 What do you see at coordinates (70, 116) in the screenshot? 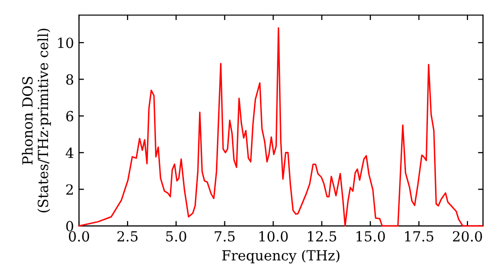
I see `y-tick-label: 6` at bounding box center [70, 116].